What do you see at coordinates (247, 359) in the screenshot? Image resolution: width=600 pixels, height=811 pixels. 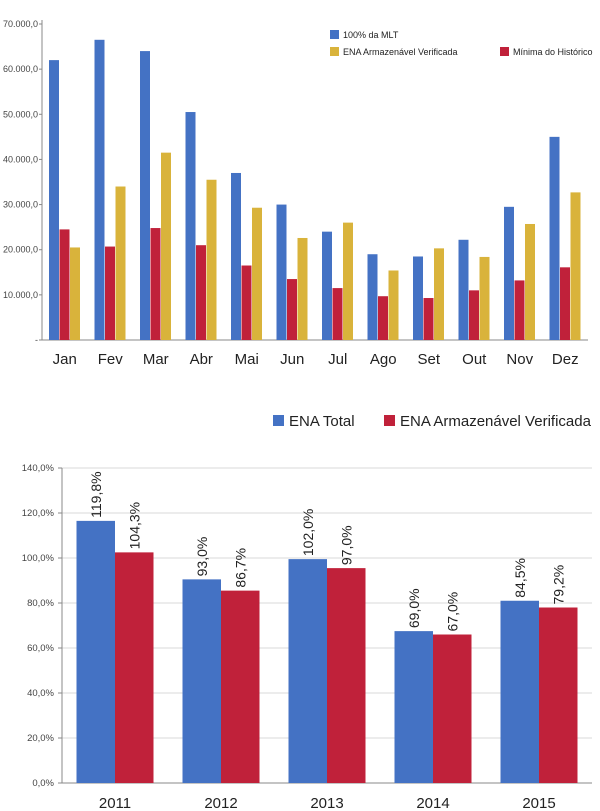 I see `x-tick-label: Mai` at bounding box center [247, 359].